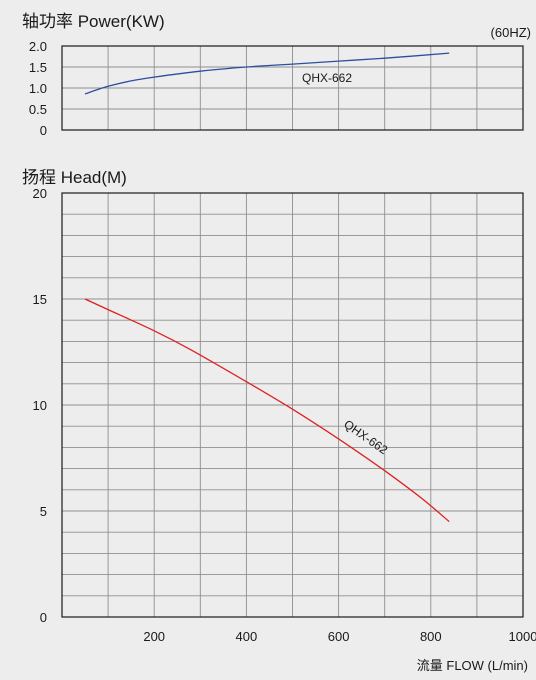 Image resolution: width=536 pixels, height=680 pixels. What do you see at coordinates (38, 67) in the screenshot?
I see `power-y-tick-label: 1.5` at bounding box center [38, 67].